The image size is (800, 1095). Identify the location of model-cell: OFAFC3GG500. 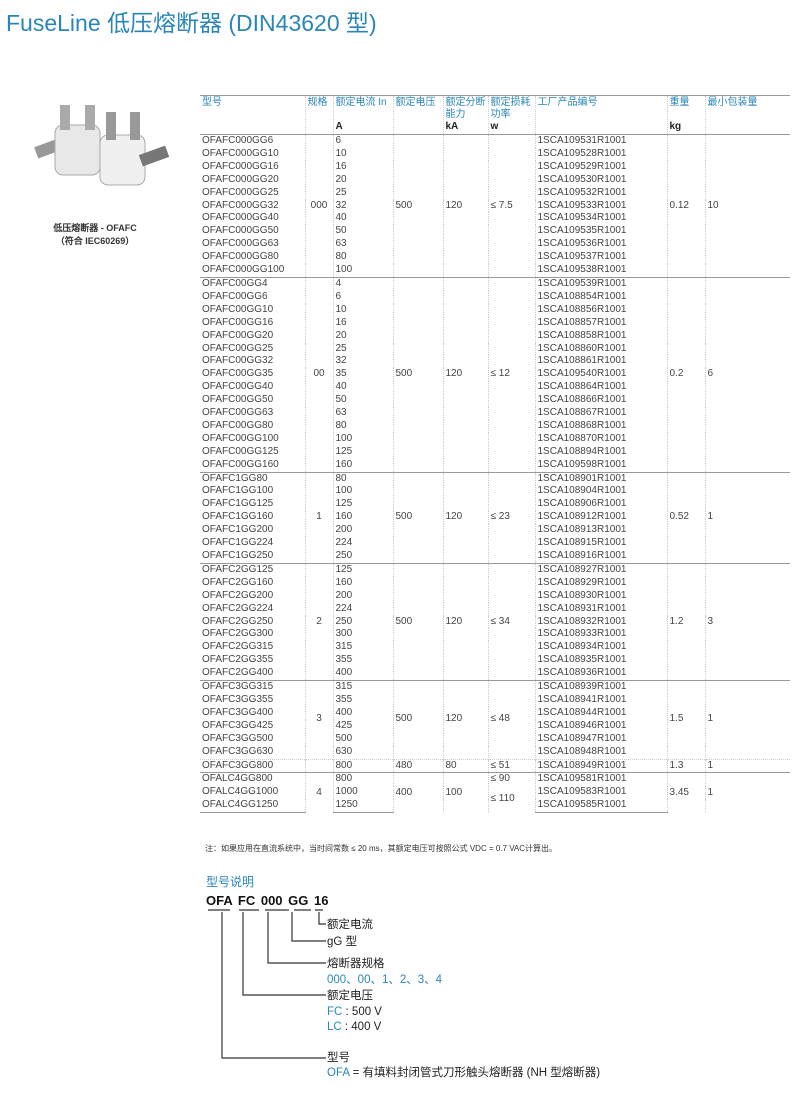
(238, 738).